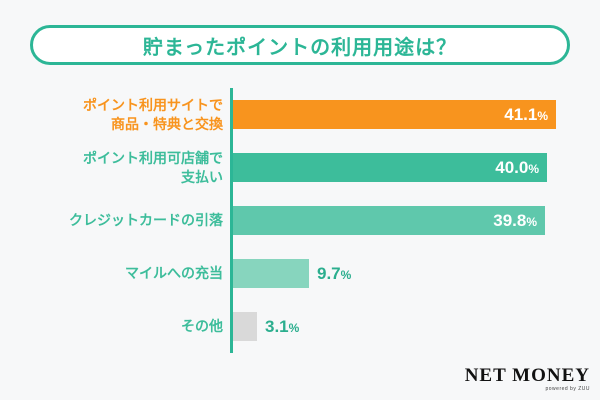  I want to click on chart-row: ポイント利用可店舗で 支払い 40.0%, so click(300, 167).